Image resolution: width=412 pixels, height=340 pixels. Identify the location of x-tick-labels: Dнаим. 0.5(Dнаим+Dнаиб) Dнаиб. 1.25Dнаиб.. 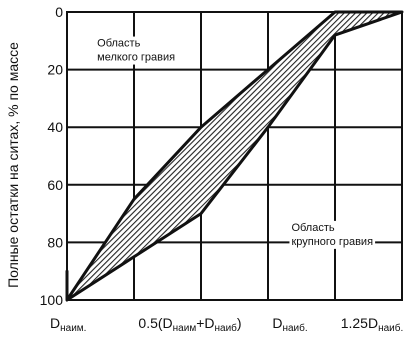
(226, 324).